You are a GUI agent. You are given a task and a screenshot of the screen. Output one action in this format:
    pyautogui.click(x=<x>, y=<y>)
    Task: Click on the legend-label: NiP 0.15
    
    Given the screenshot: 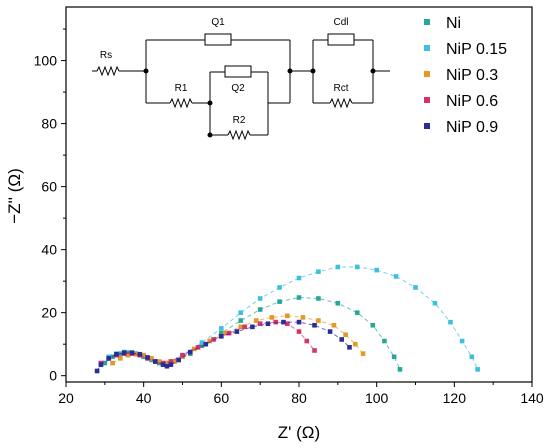 What is the action you would take?
    pyautogui.click(x=476, y=49)
    